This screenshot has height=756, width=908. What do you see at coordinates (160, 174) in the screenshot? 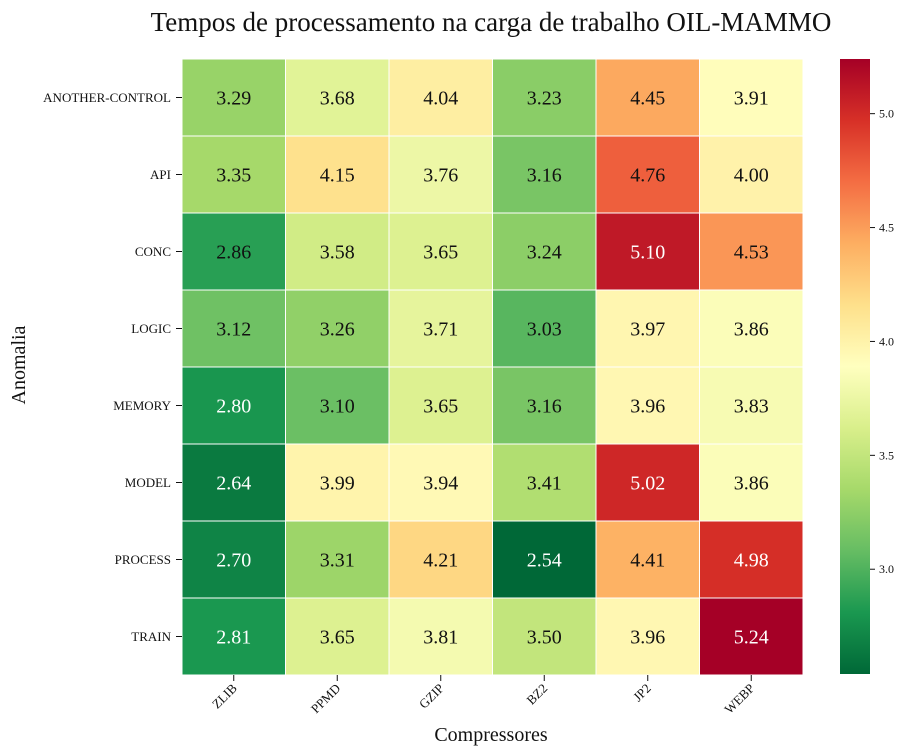
I see `row-tick-label: API` at bounding box center [160, 174].